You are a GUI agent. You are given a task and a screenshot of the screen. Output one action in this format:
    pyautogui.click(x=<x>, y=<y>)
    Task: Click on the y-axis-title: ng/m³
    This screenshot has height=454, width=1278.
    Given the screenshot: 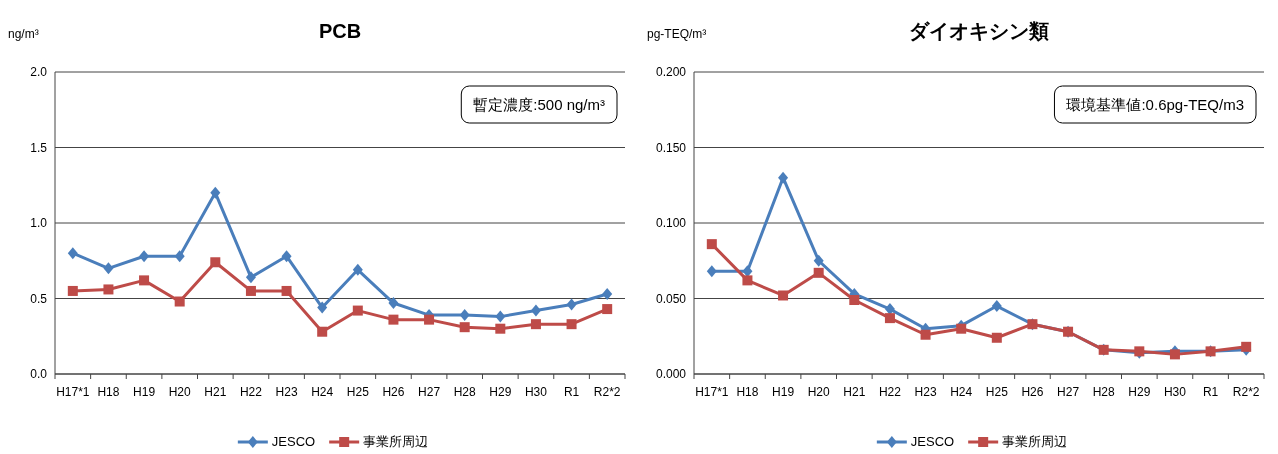 What is the action you would take?
    pyautogui.click(x=23, y=34)
    